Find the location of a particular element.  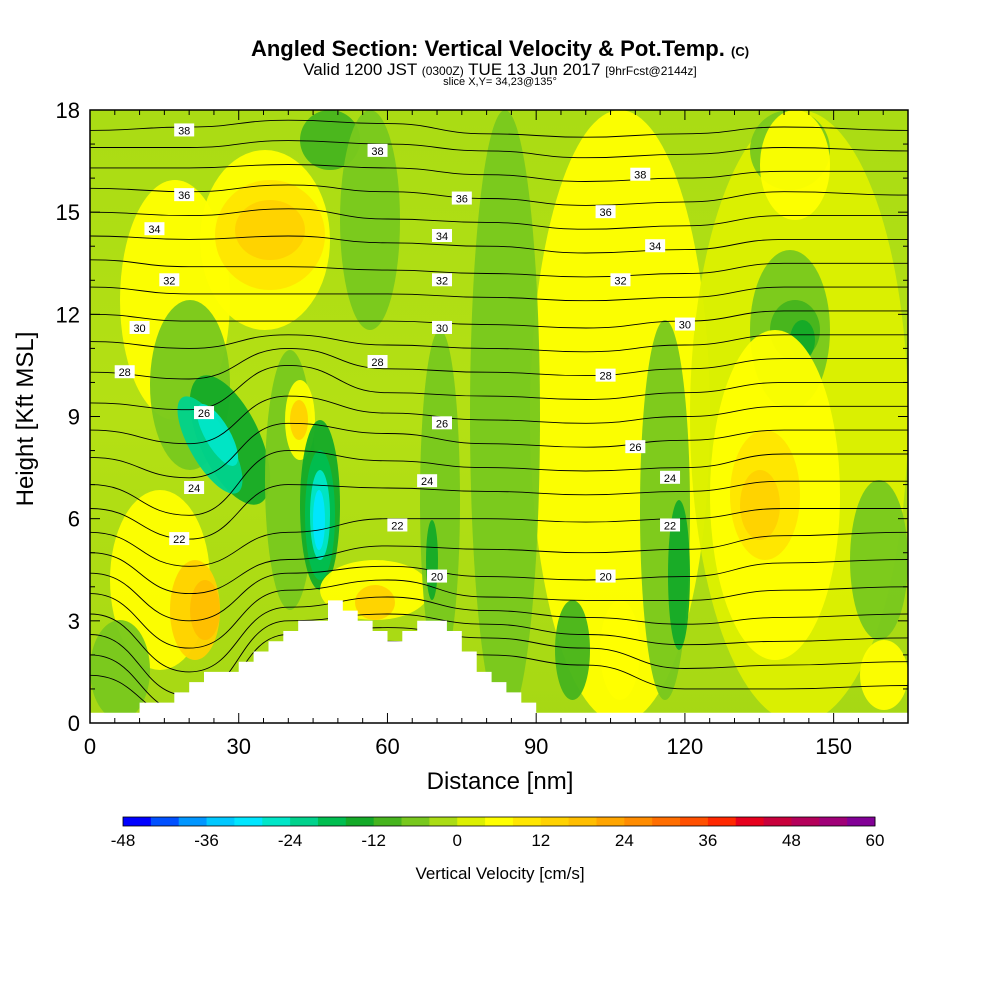

contour-label: 38 is located at coordinates (184, 130).